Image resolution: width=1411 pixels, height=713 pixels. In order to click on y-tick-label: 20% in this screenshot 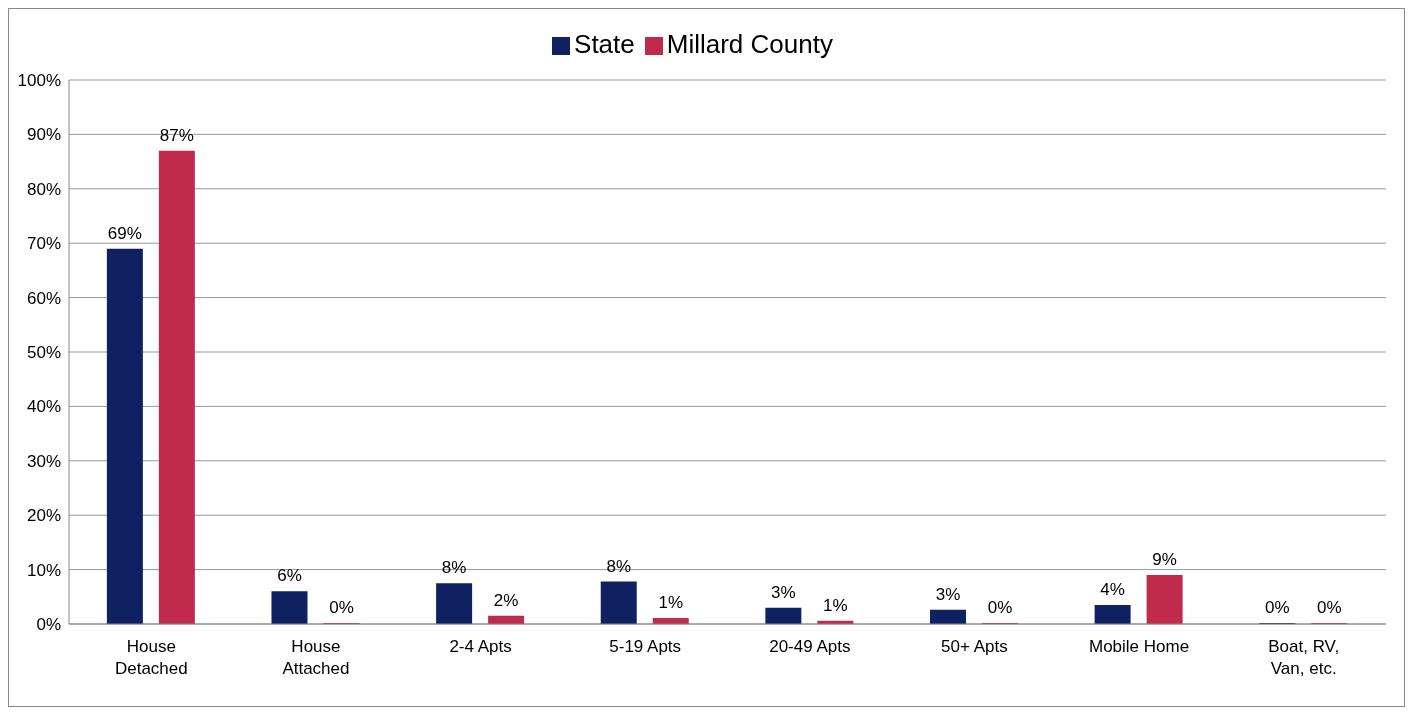, I will do `click(43, 516)`.